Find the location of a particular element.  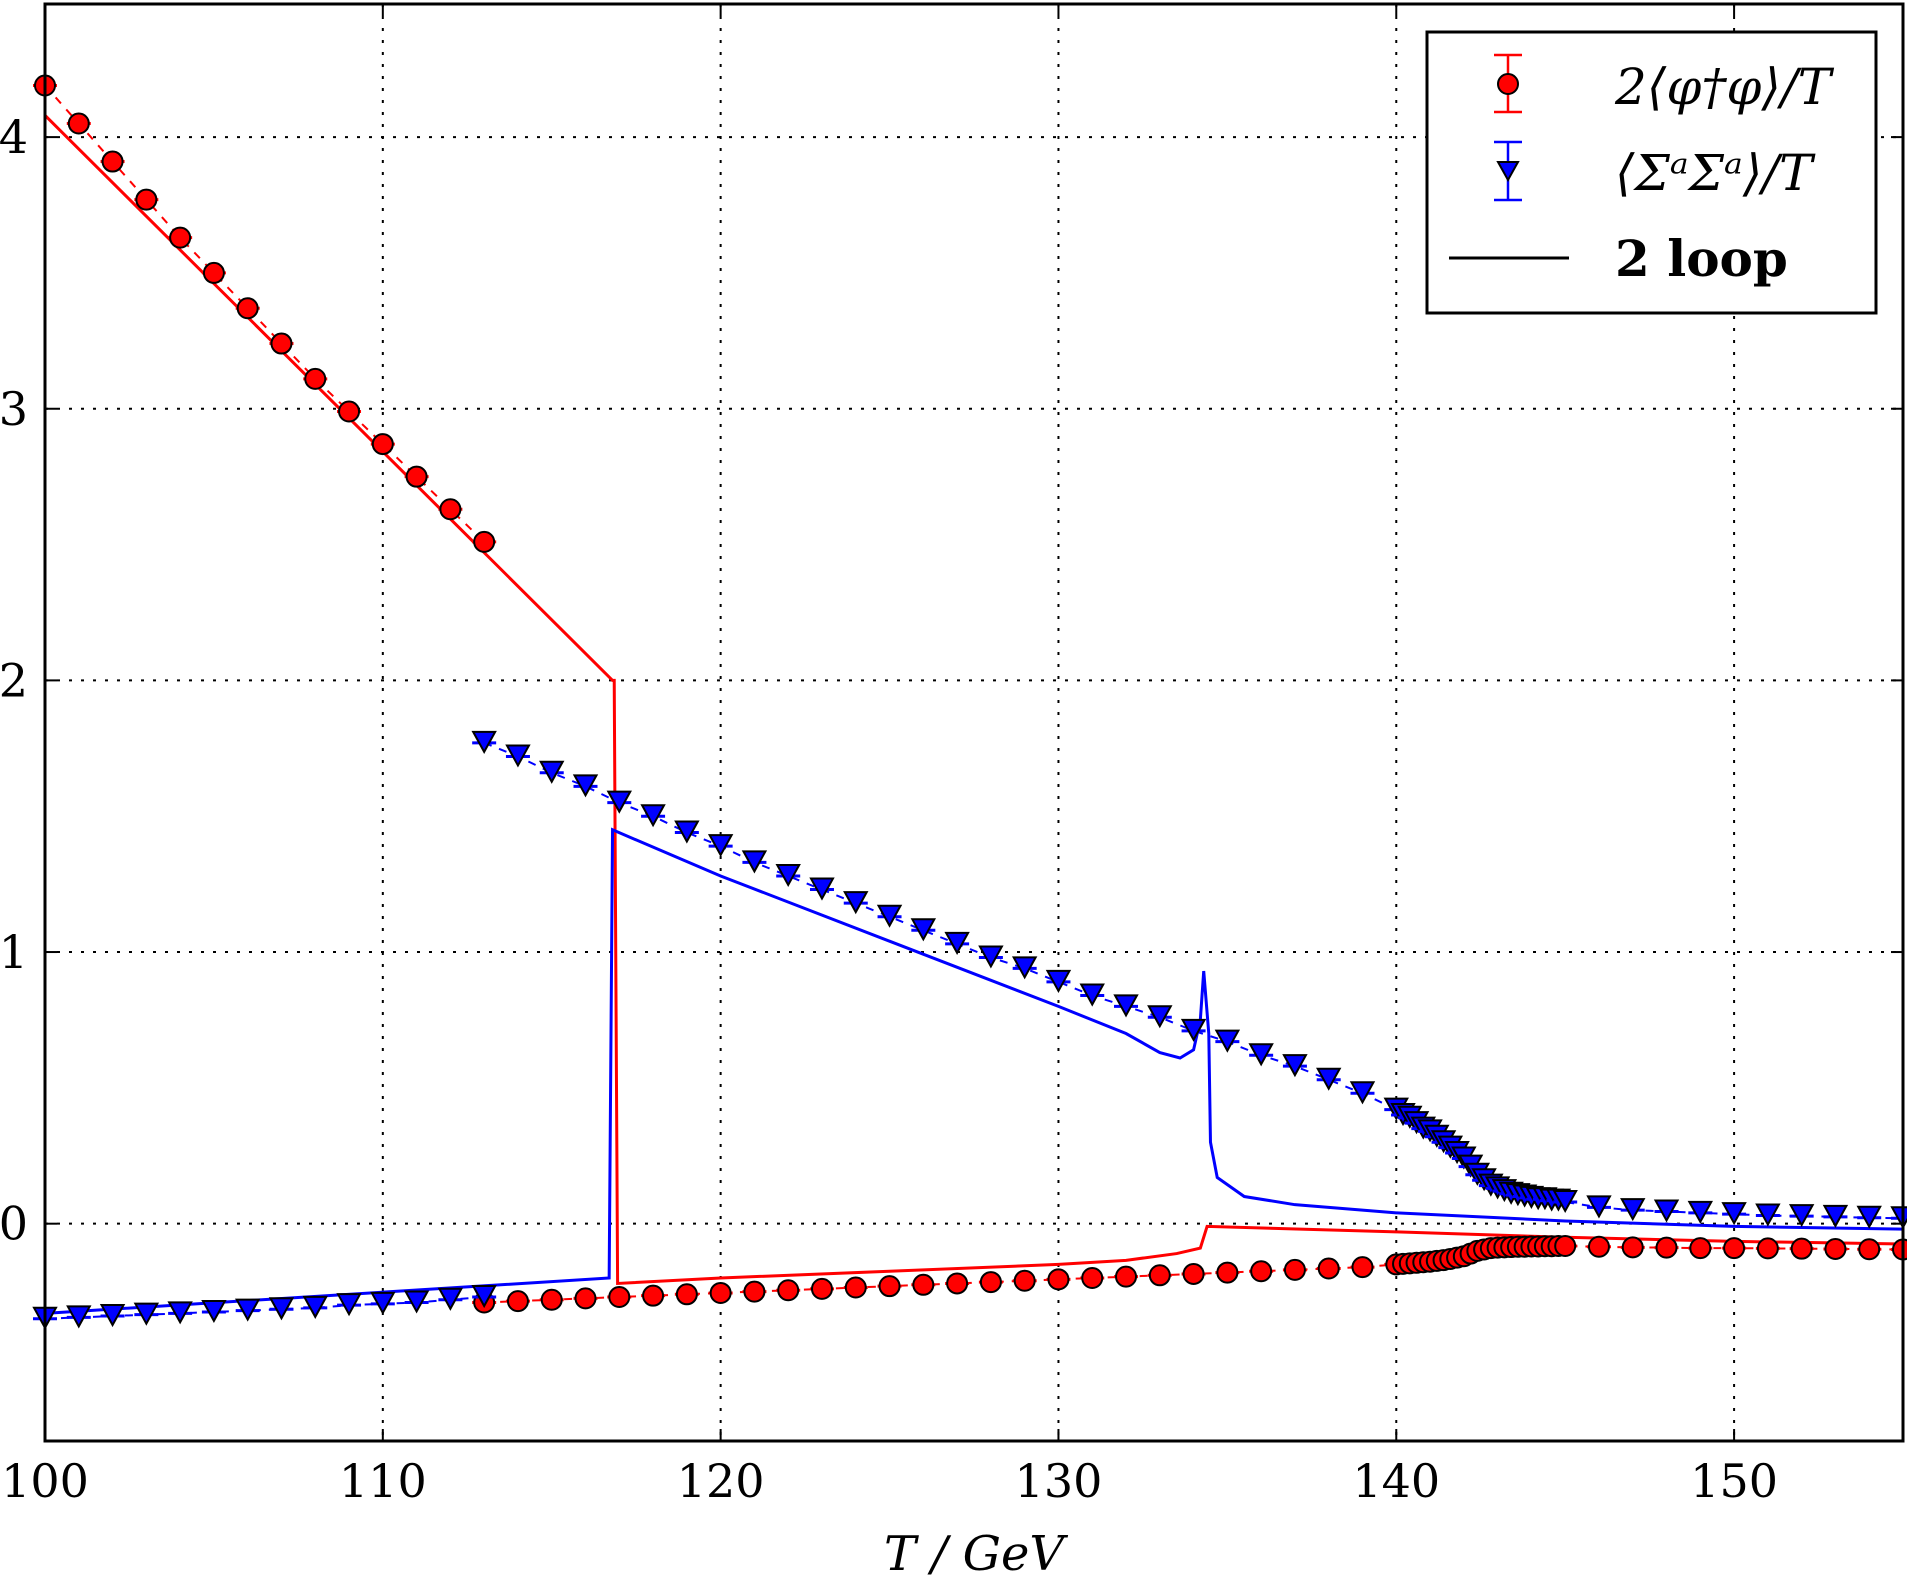

x-tick-label: 120 is located at coordinates (721, 1481).